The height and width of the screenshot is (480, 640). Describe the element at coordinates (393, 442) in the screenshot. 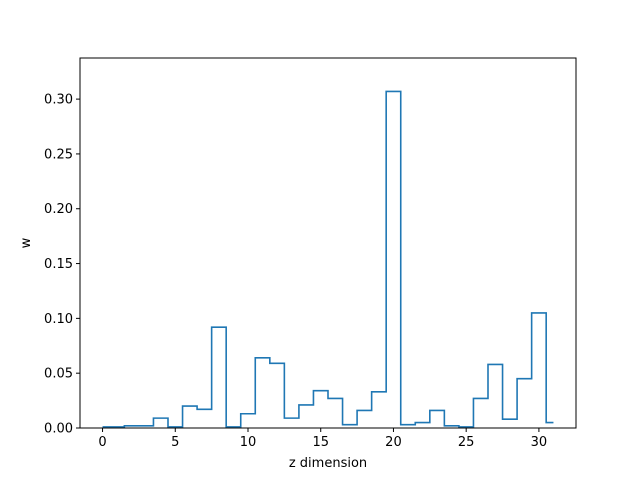

I see `x-tick-label: 20` at that location.